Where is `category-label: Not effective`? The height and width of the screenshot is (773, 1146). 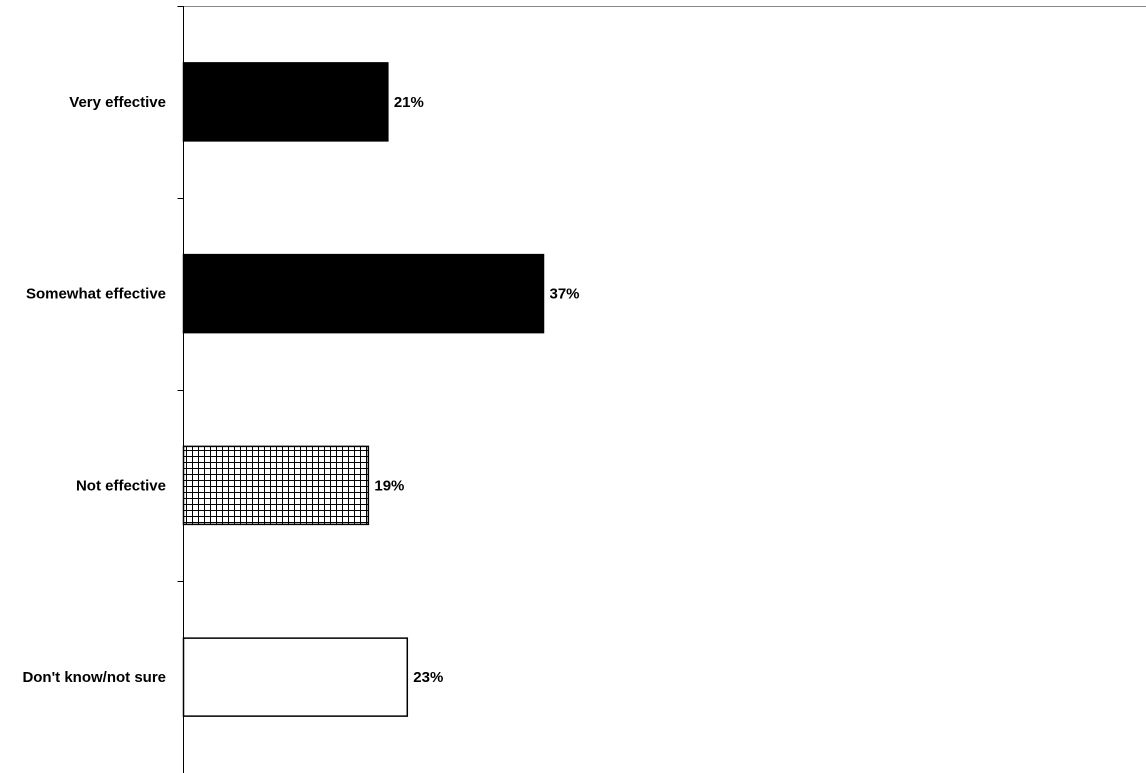 category-label: Not effective is located at coordinates (121, 485).